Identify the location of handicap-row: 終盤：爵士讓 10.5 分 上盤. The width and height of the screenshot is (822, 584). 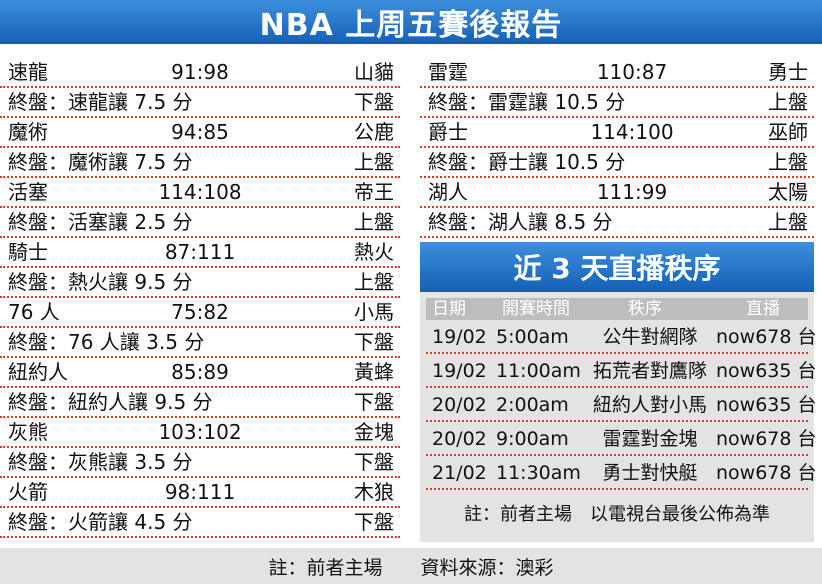
(617, 163).